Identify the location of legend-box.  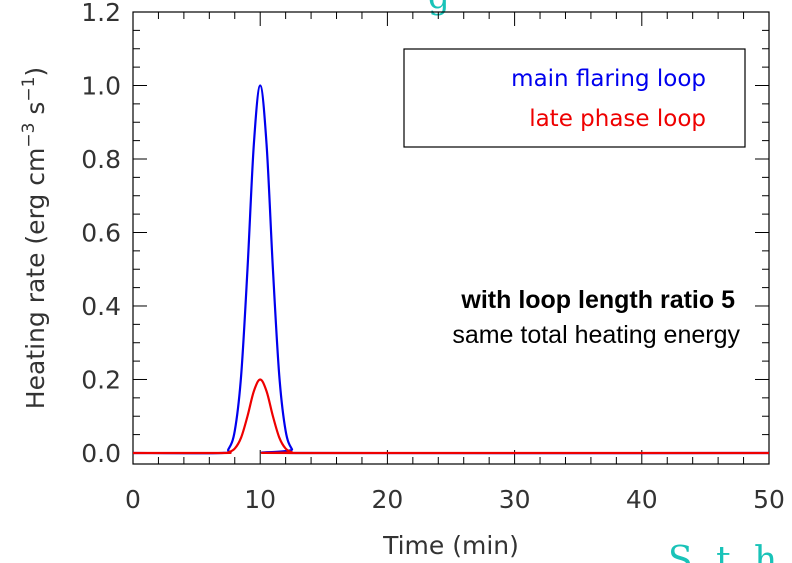
(574, 98).